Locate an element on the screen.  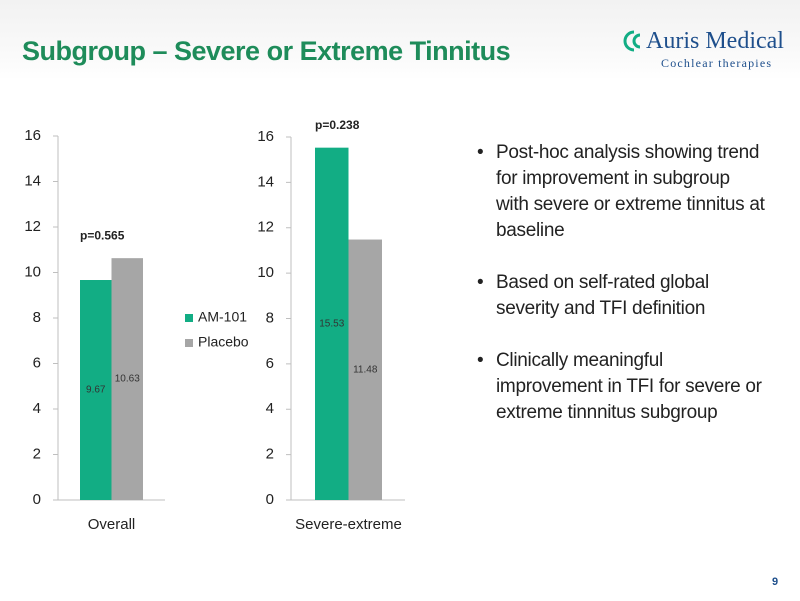
slide-title: Subgroup – Severe or Extreme Tinnitus is located at coordinates (266, 51).